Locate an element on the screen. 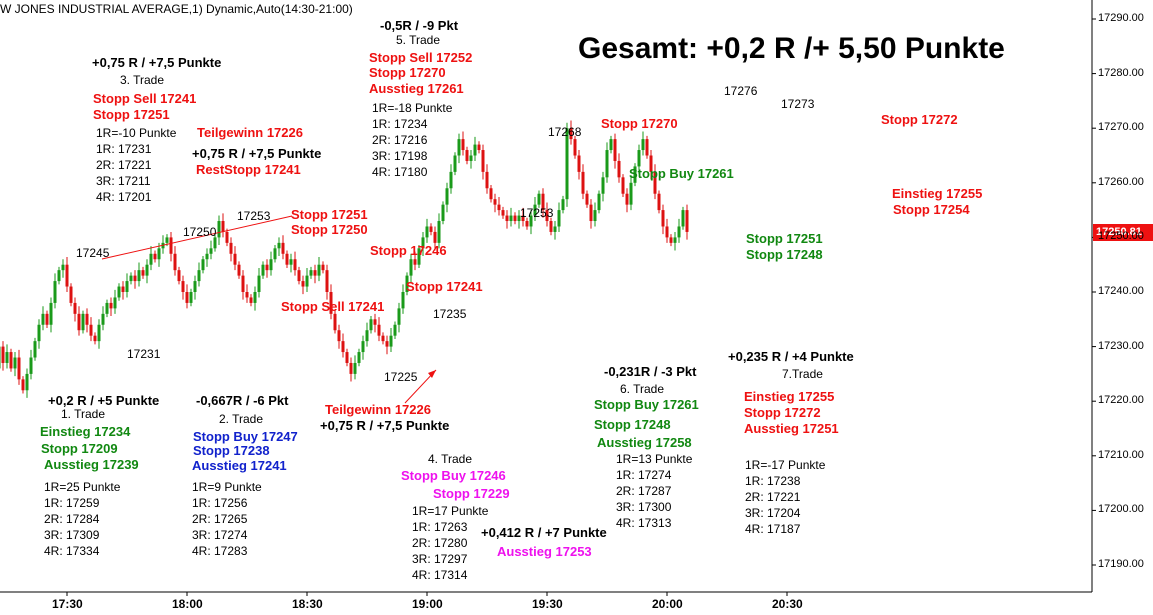 The image size is (1153, 615). trade-6-target: 1R=13 Punkte is located at coordinates (654, 459).